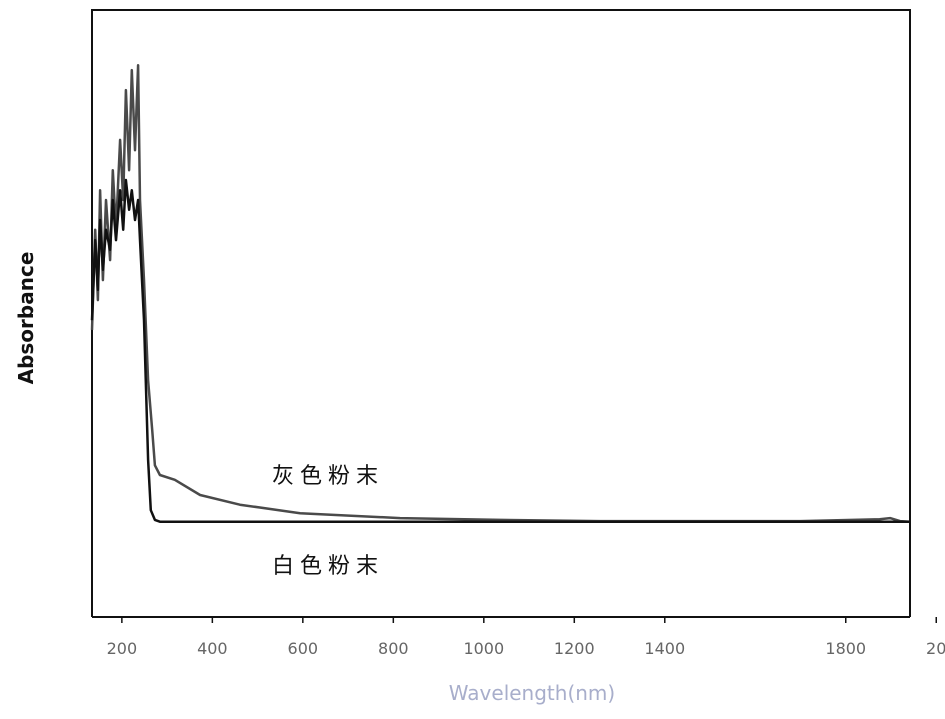  Describe the element at coordinates (574, 648) in the screenshot. I see `x-tick-label: 1200` at that location.